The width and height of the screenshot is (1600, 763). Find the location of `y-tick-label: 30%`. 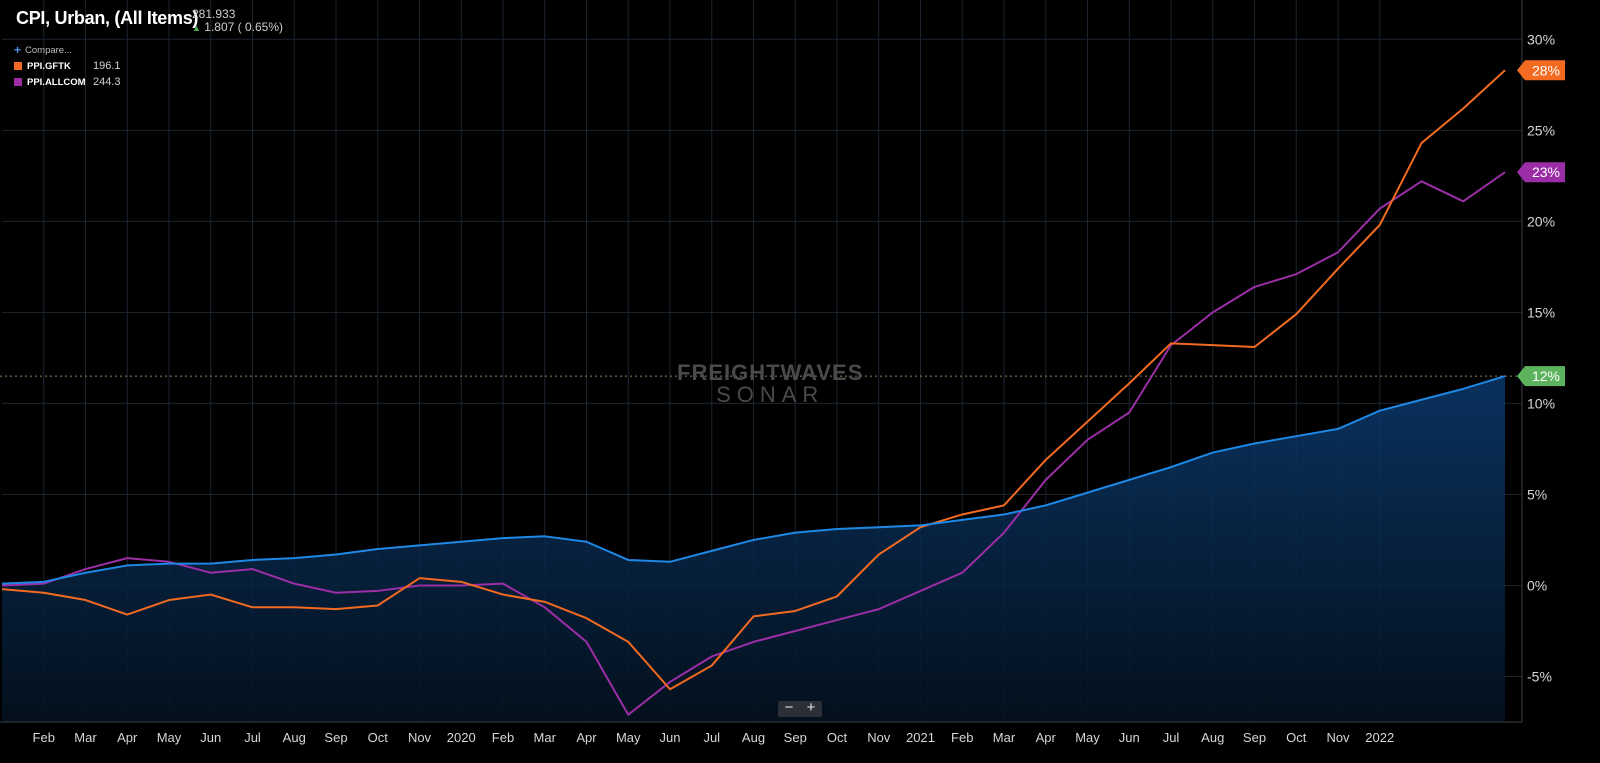

y-tick-label: 30% is located at coordinates (1541, 39).